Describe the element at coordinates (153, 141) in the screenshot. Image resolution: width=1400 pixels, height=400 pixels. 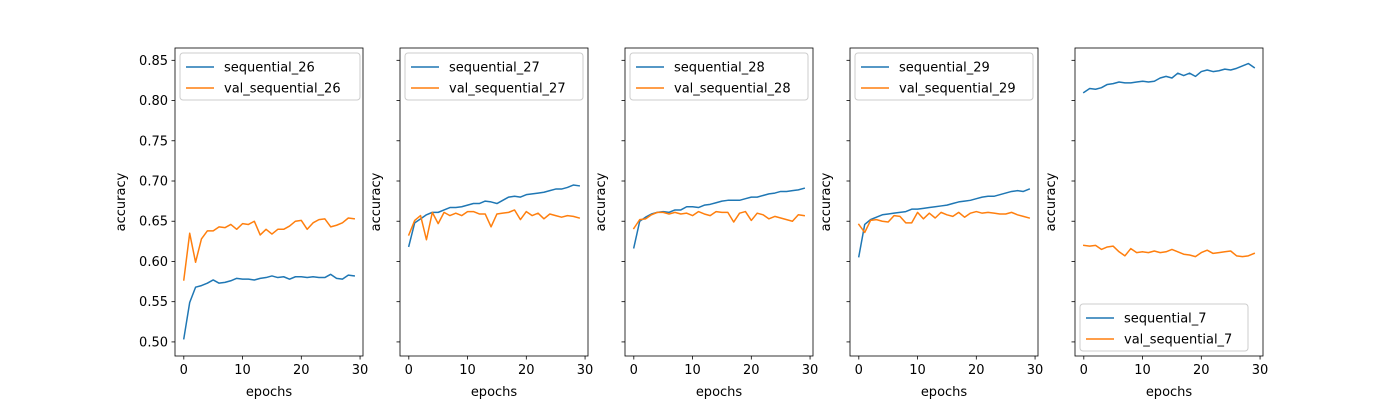
I see `y-tick-label: 0.75` at that location.